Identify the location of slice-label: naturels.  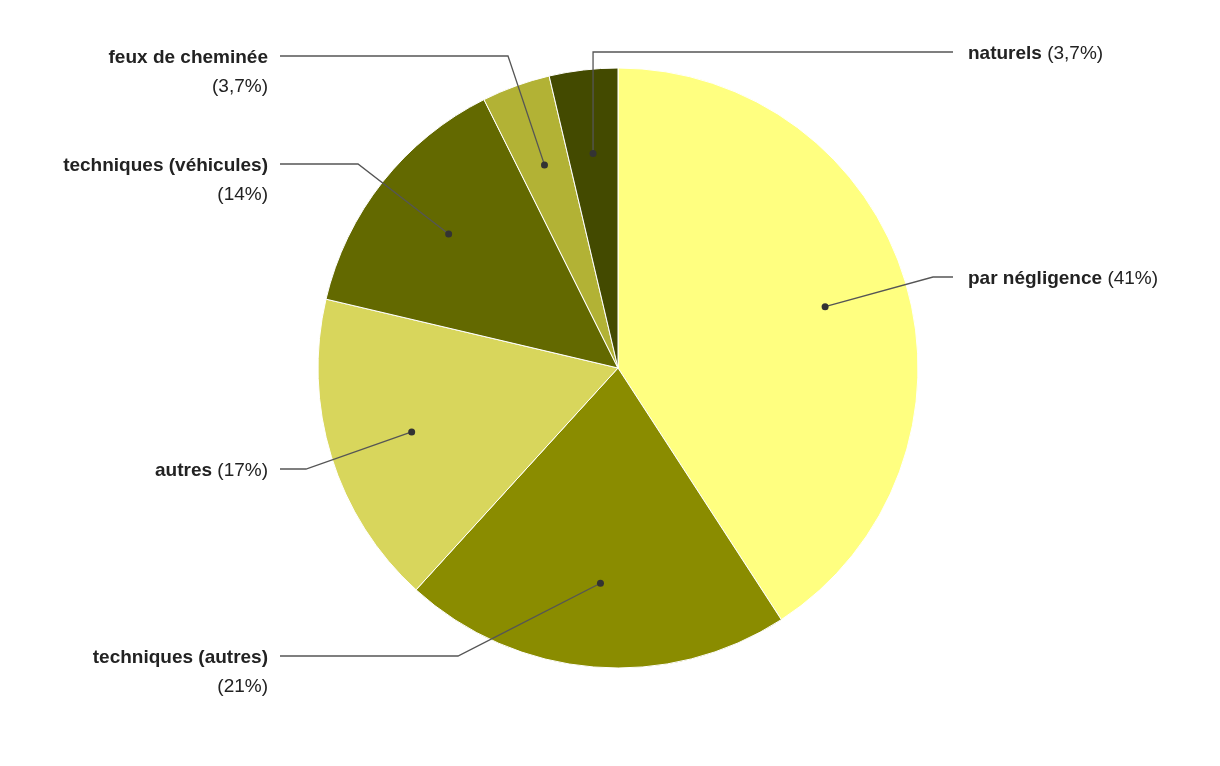
(1005, 52).